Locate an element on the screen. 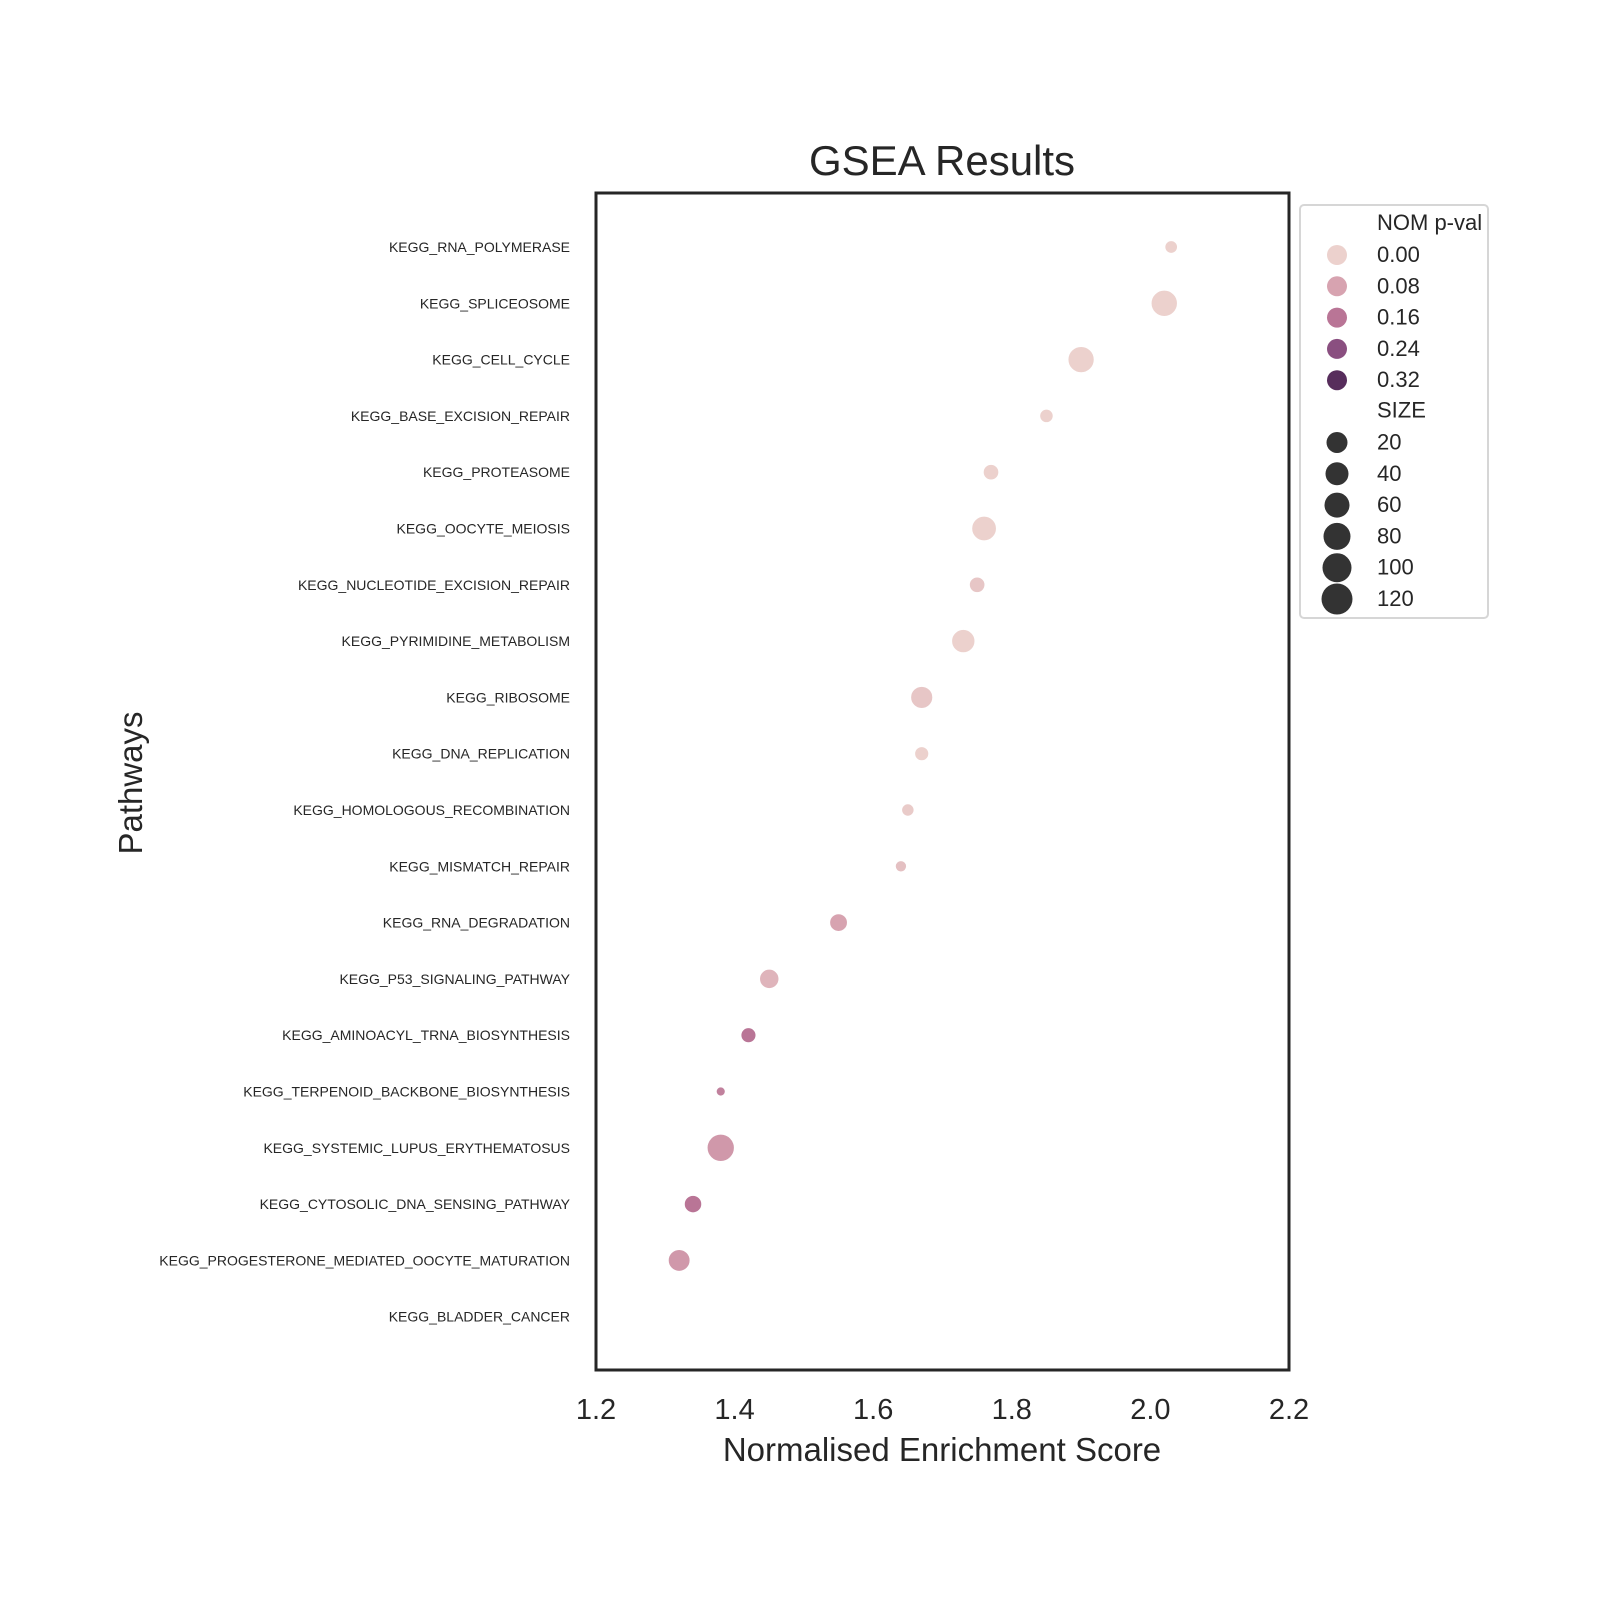 The width and height of the screenshot is (1600, 1600). y-tick-label: KEGG_RNA_DEGRADATION is located at coordinates (476, 923).